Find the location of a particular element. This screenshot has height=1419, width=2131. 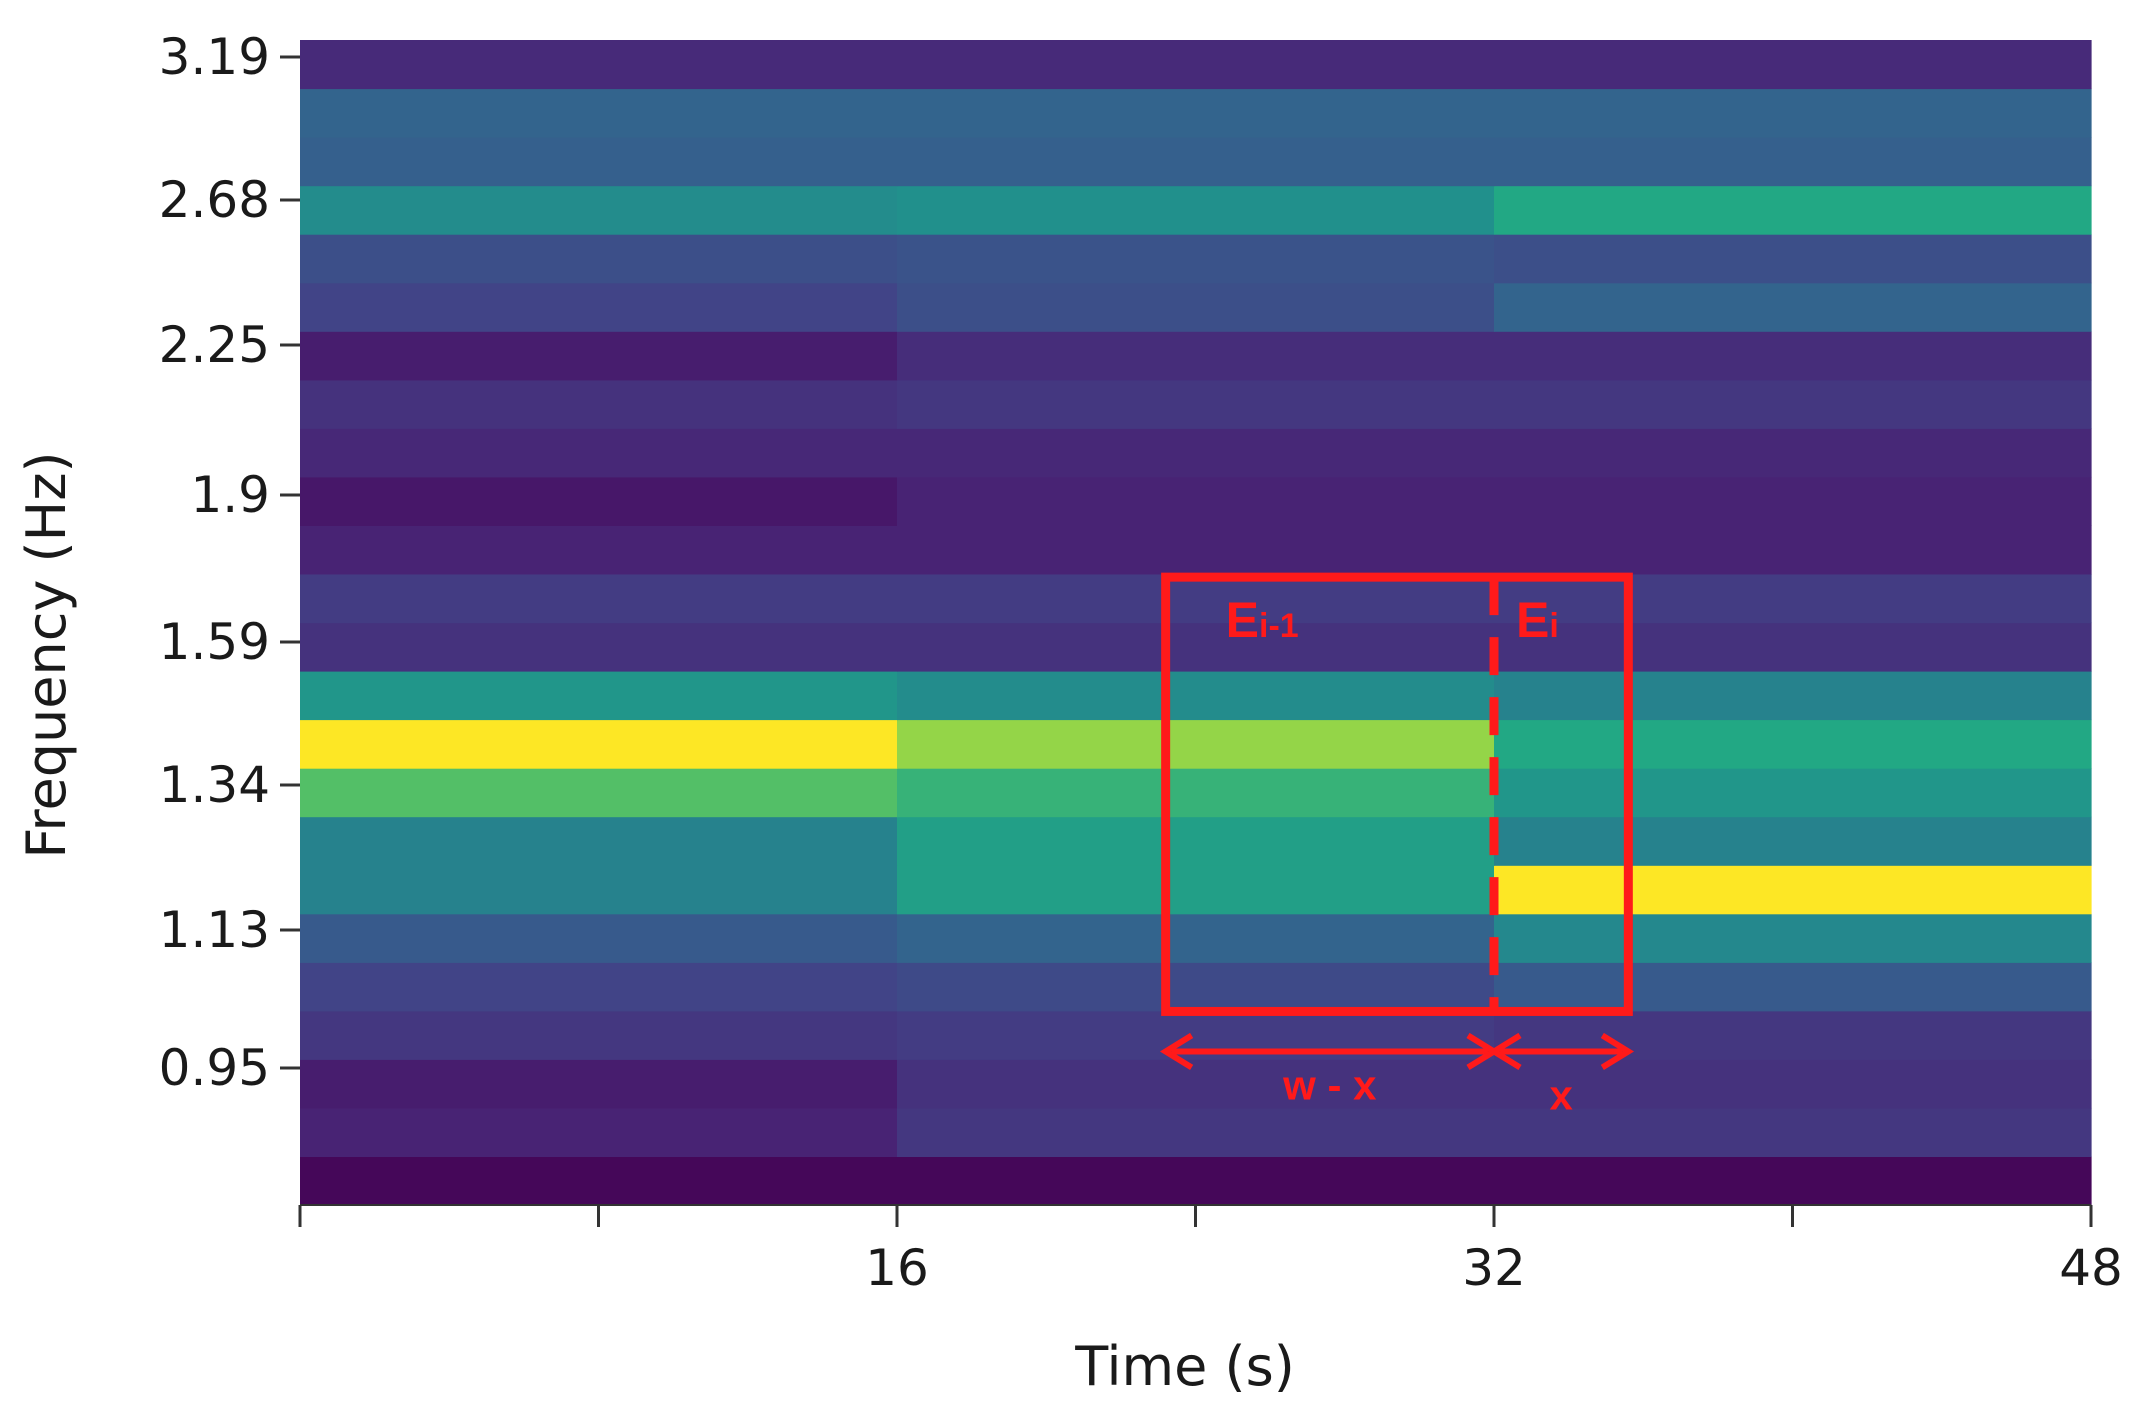

y-tick-label: 1.9 is located at coordinates (230, 495).